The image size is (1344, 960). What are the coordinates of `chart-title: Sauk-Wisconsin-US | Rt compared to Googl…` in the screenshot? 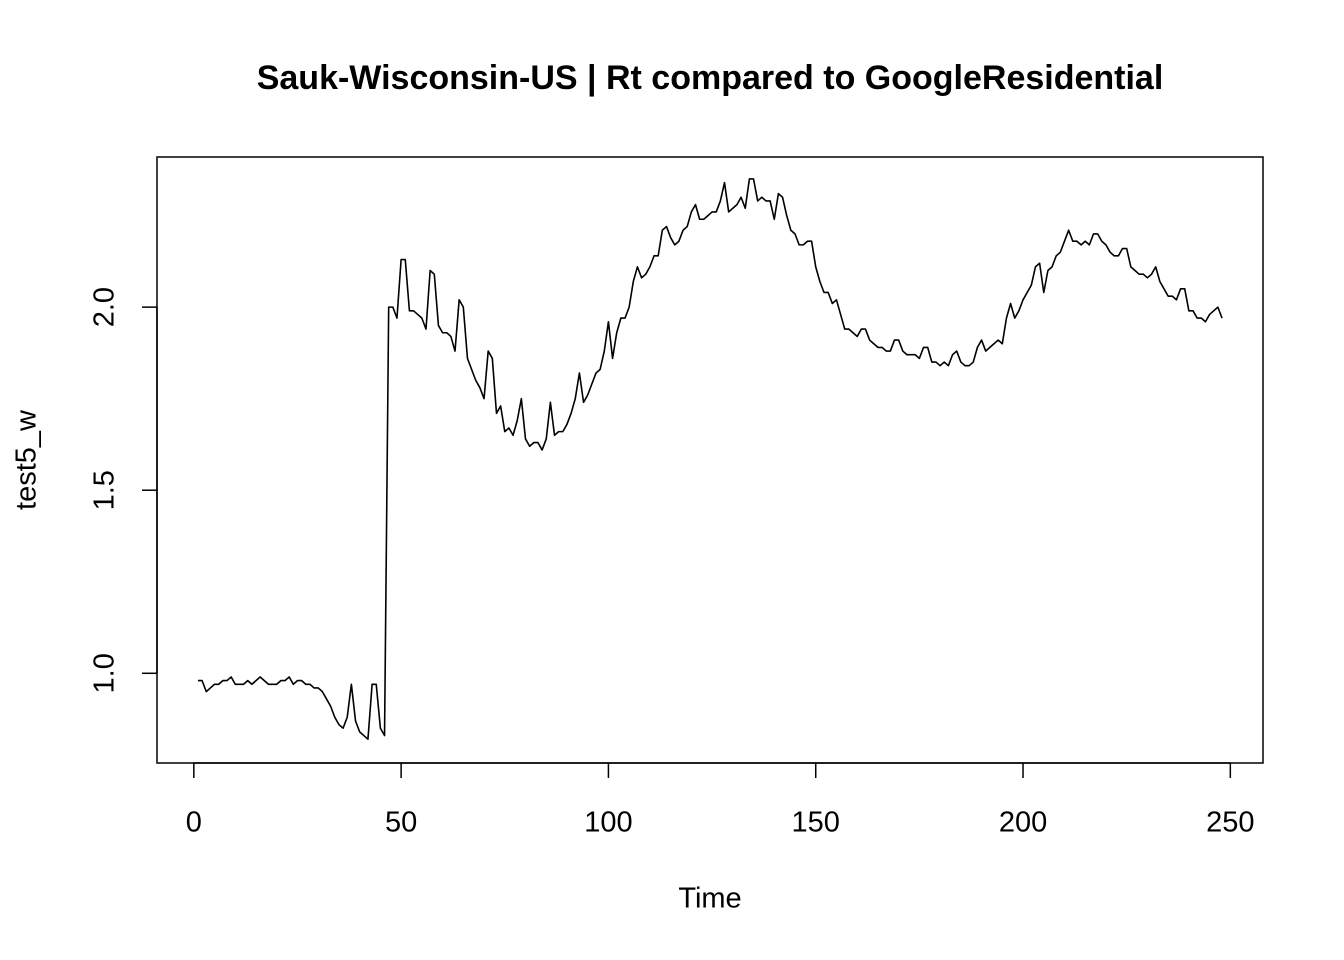 It's located at (710, 78).